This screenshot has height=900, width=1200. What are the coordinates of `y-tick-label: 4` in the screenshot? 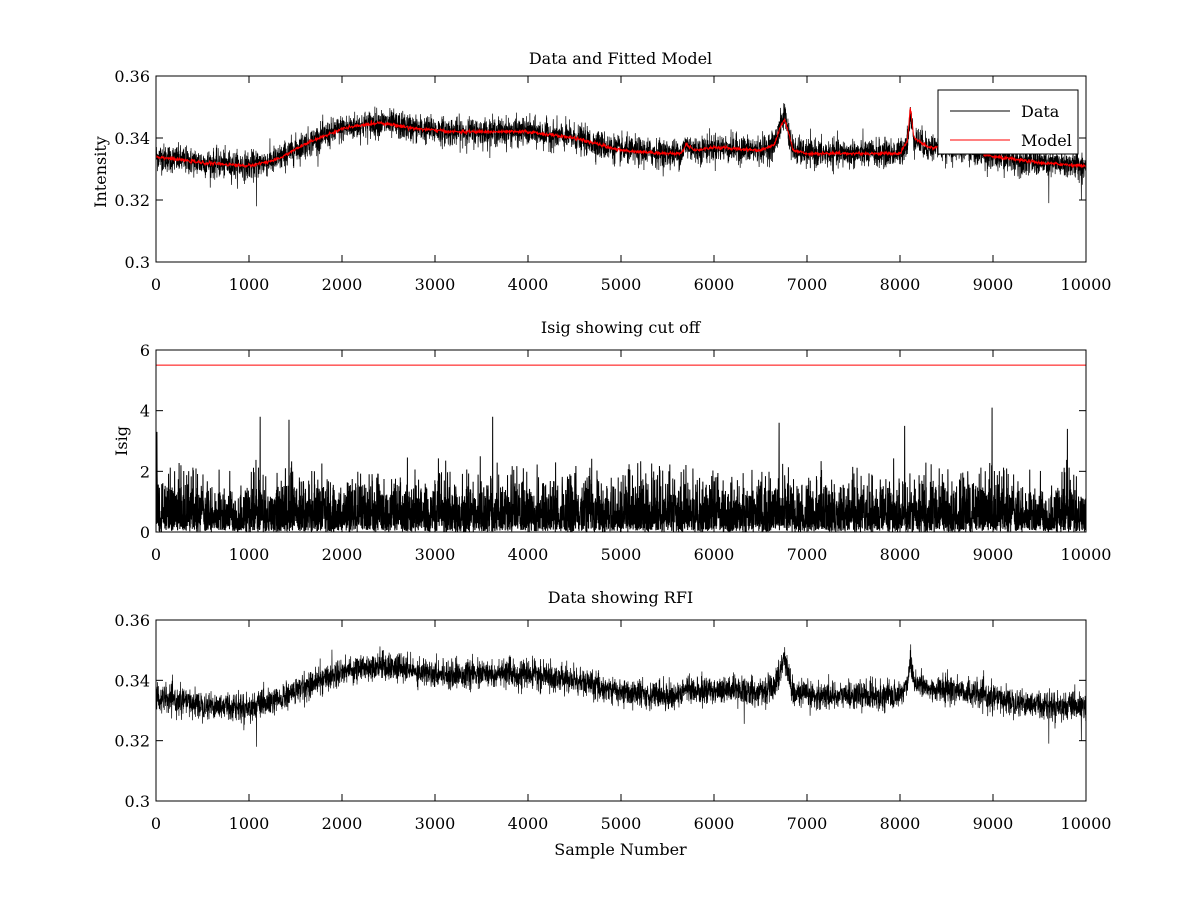 It's located at (145, 411).